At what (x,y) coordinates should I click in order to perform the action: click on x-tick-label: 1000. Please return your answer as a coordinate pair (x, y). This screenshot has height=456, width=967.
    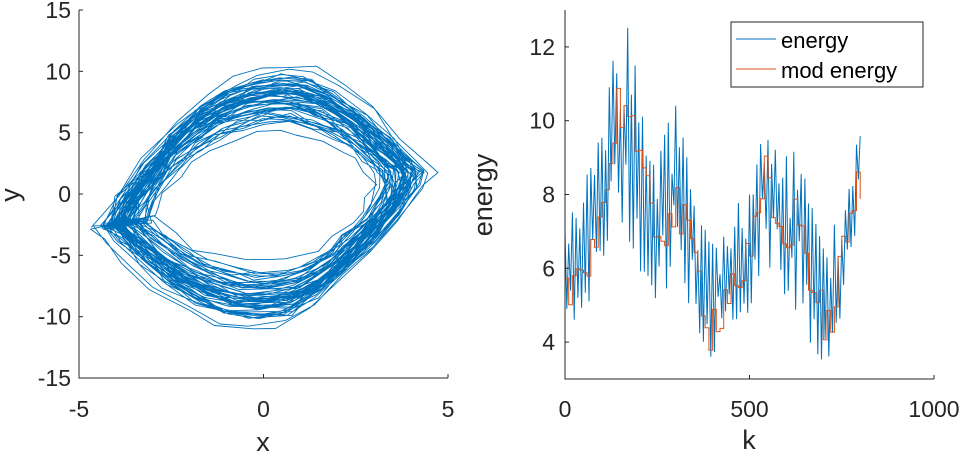
    Looking at the image, I should click on (933, 409).